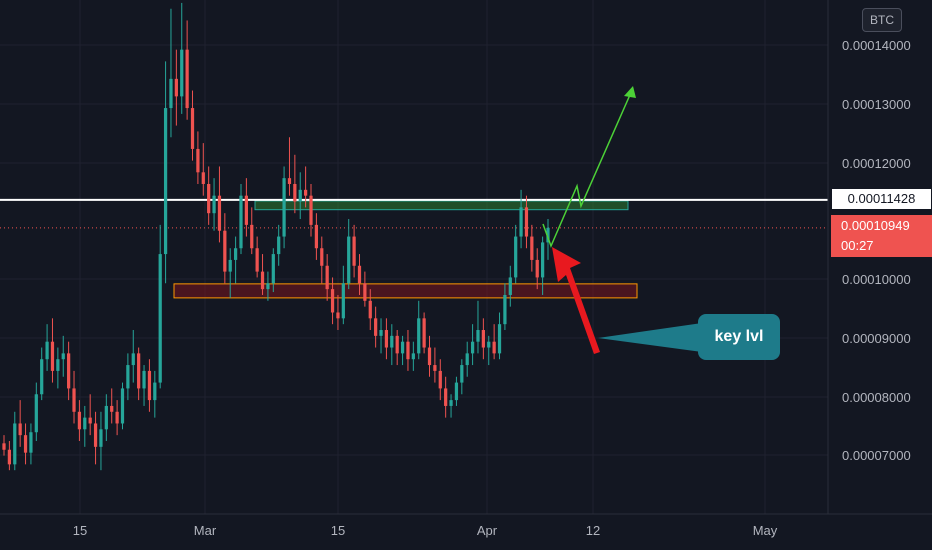 The image size is (932, 550). What do you see at coordinates (881, 226) in the screenshot?
I see `current-price-label: 0.00010949` at bounding box center [881, 226].